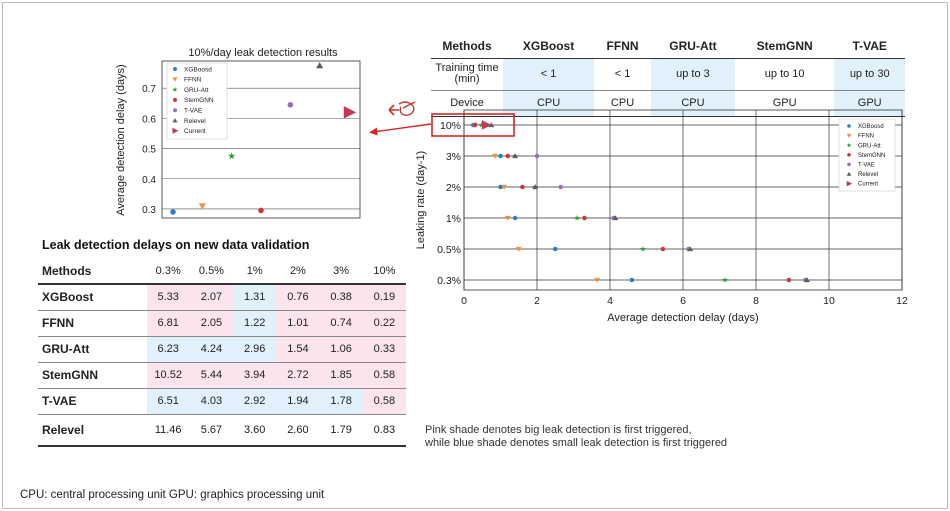  Describe the element at coordinates (149, 150) in the screenshot. I see `chart1-y-tick-label: 0.5` at that location.